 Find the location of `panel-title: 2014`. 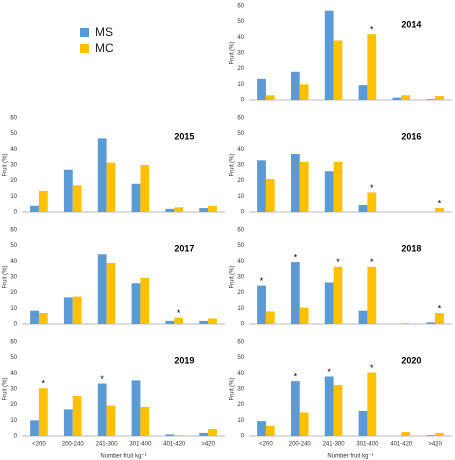

panel-title: 2014 is located at coordinates (411, 24).